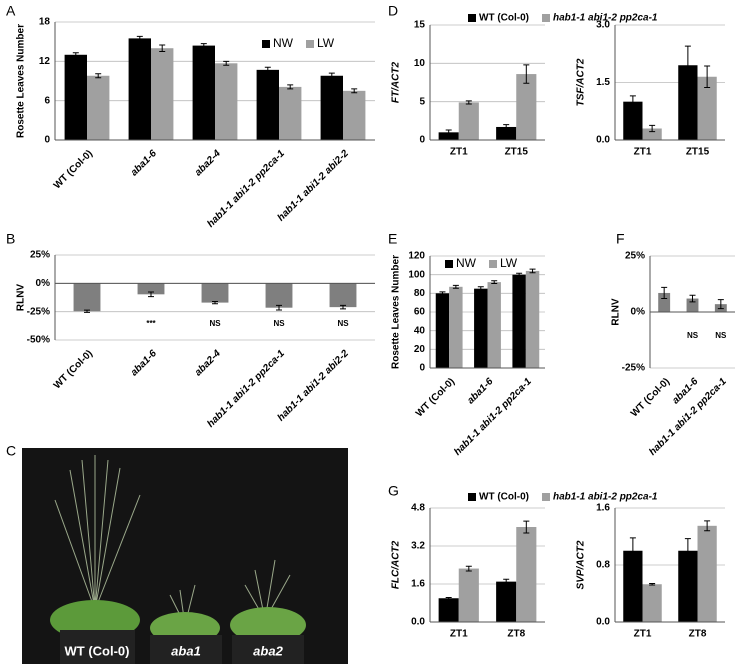  I want to click on x-tick-label: aba1-6, so click(480, 391).